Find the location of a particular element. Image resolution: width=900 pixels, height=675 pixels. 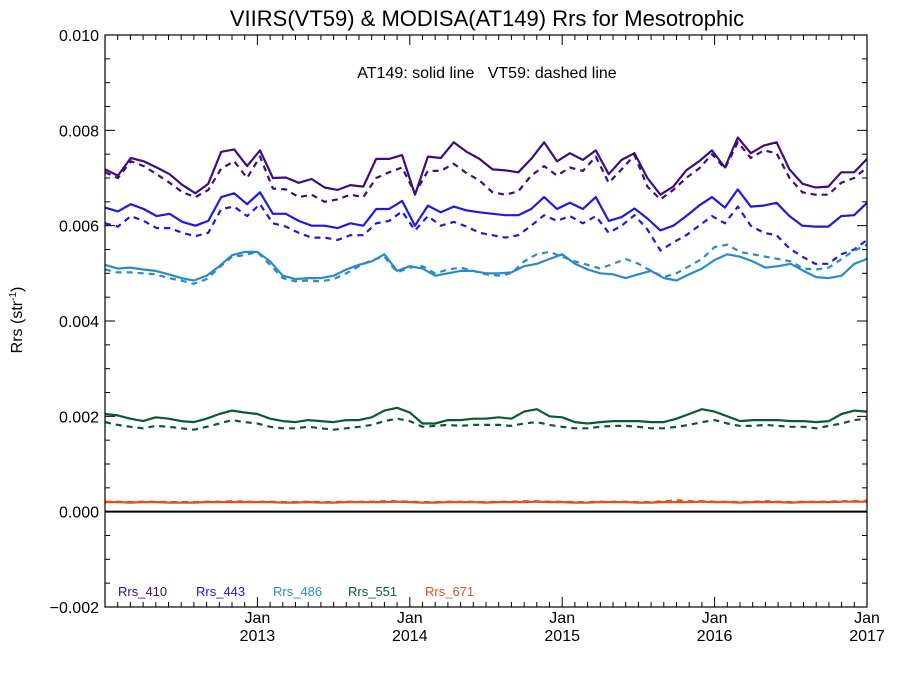

series-rrs-443-solid is located at coordinates (486, 210).